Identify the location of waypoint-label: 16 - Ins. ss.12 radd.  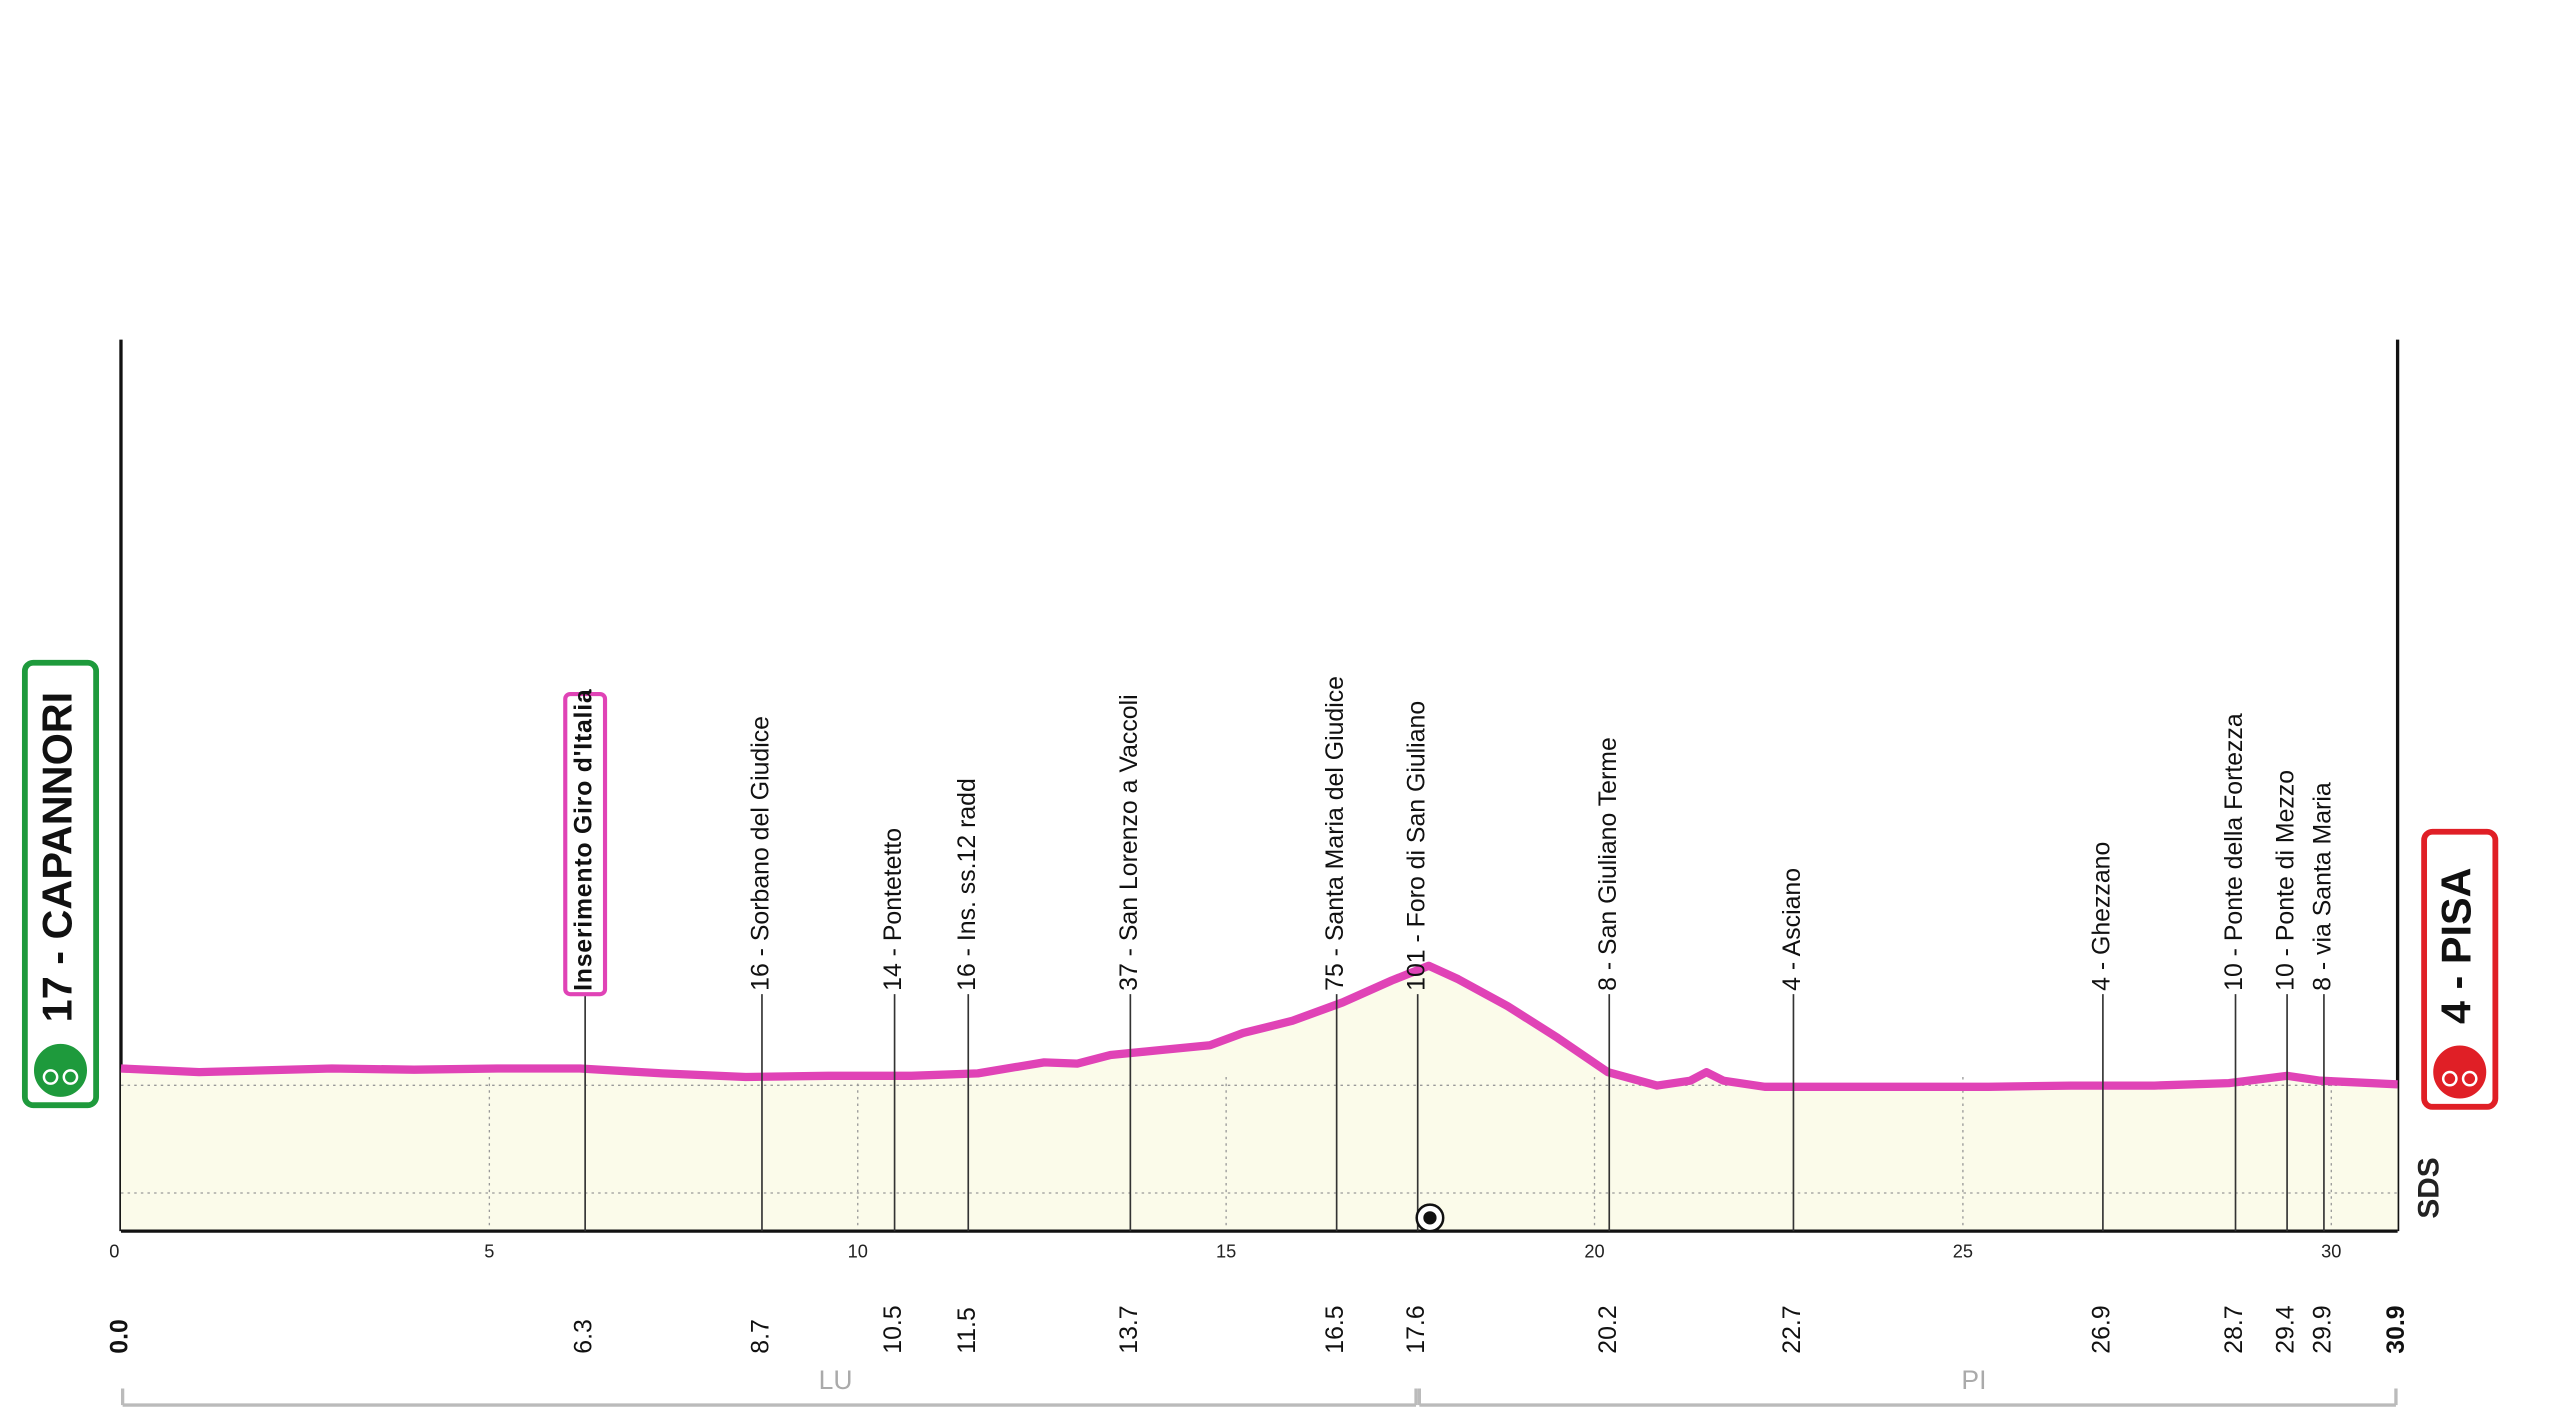
(967, 884).